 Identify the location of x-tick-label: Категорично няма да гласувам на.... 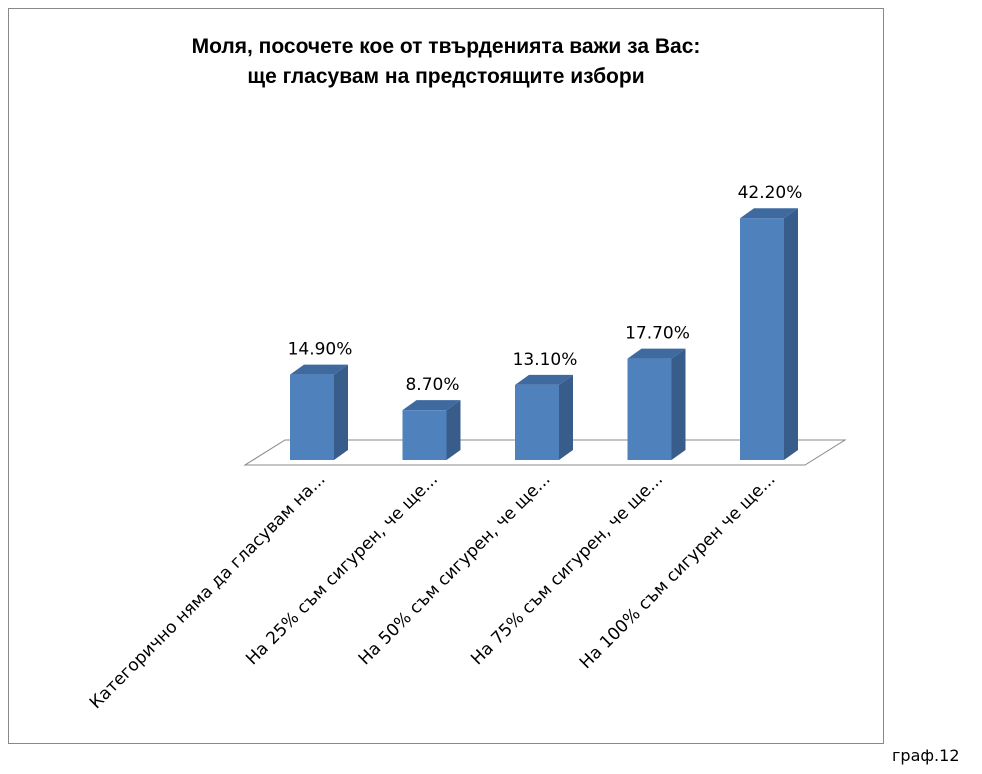
(208, 591).